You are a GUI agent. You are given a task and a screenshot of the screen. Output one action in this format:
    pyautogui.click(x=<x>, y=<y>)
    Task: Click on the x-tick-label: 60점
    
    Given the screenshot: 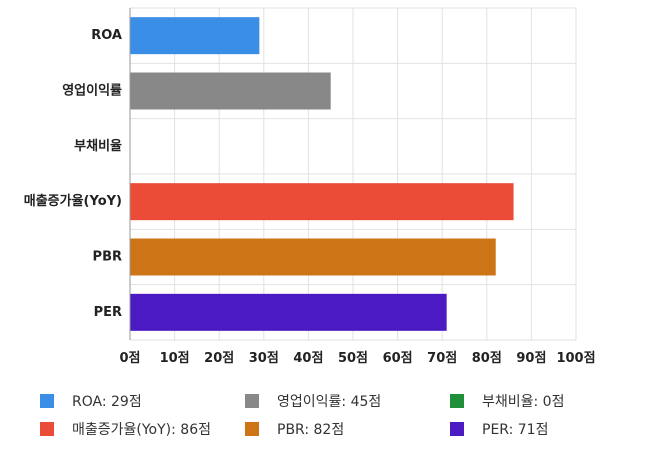 What is the action you would take?
    pyautogui.click(x=398, y=358)
    